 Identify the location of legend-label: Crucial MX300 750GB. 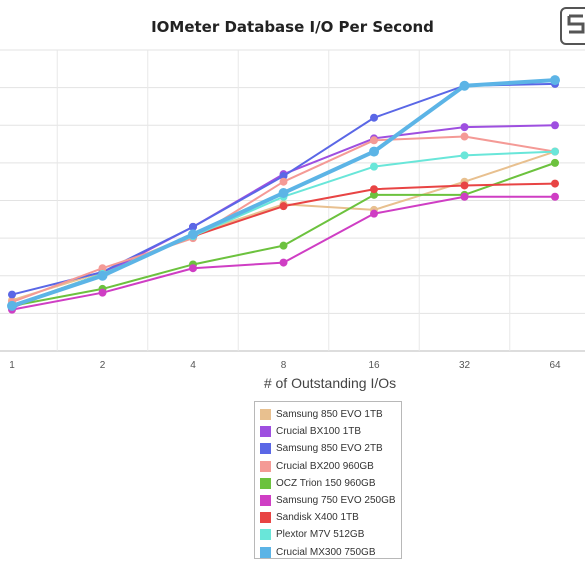
(326, 552).